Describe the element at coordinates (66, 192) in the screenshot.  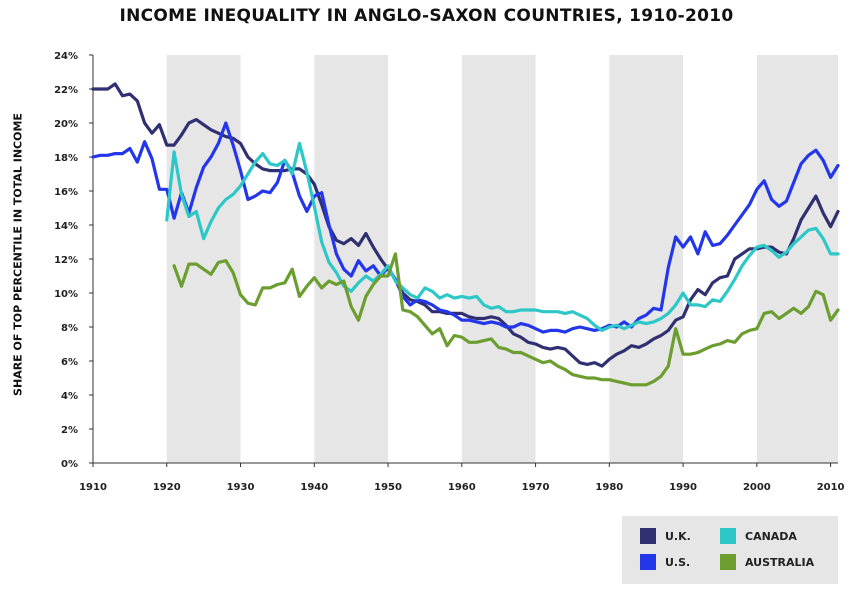
I see `y-tick-label: 16%` at that location.